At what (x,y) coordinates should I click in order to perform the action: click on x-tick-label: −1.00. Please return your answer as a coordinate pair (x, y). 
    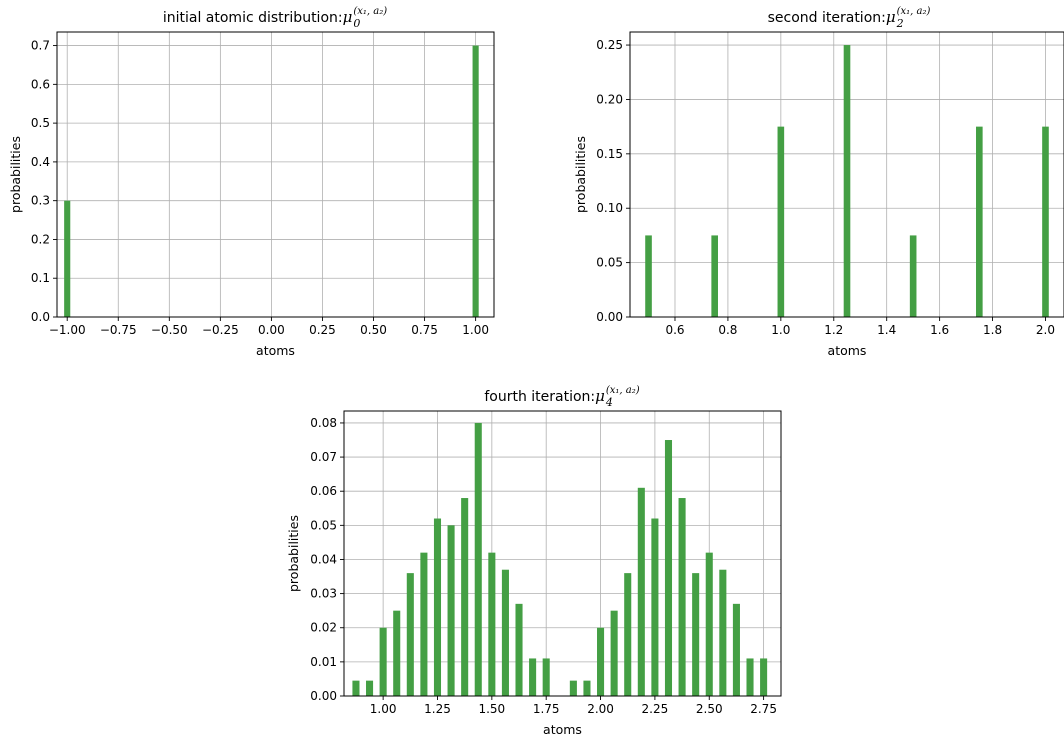
    Looking at the image, I should click on (67, 330).